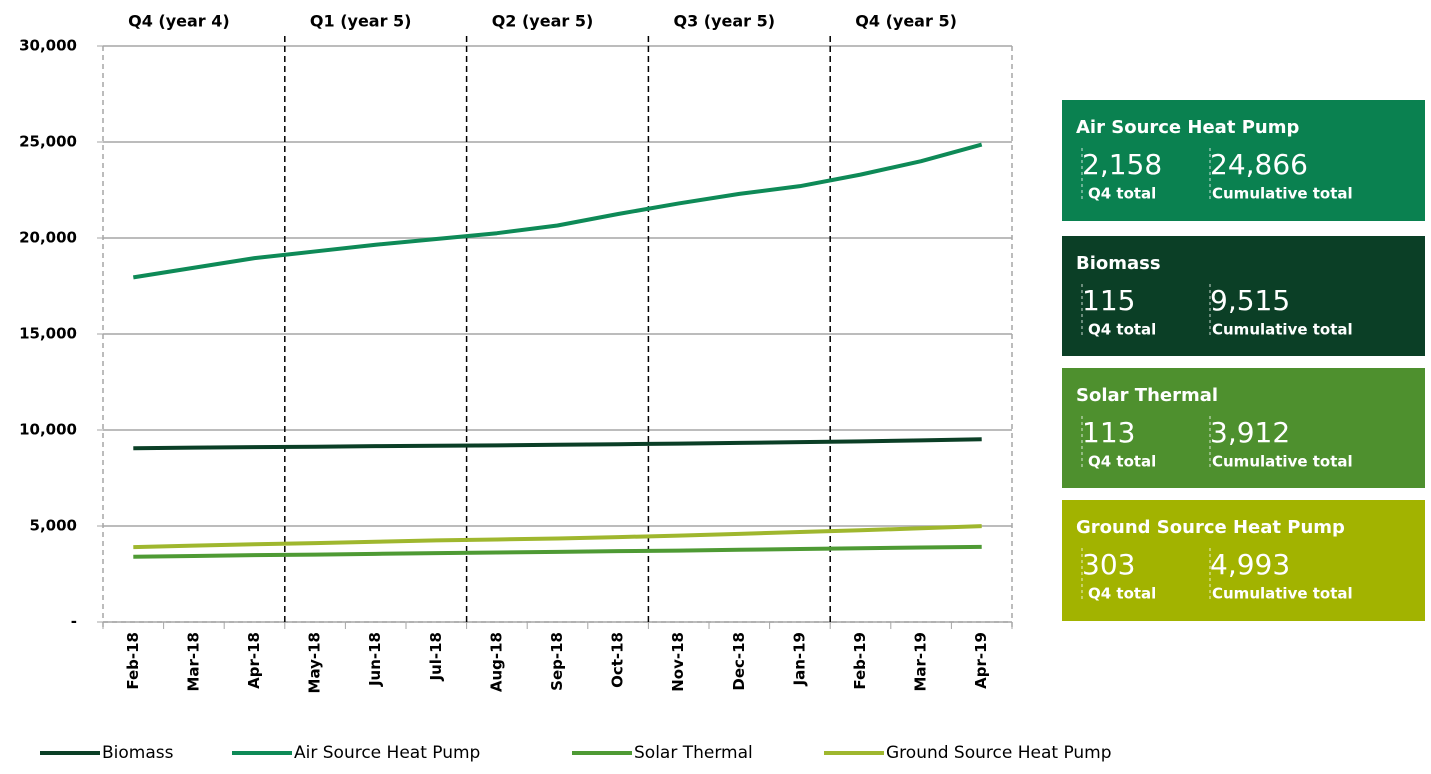 Image resolution: width=1431 pixels, height=774 pixels. I want to click on quarter-label: Q3 (year 5), so click(724, 21).